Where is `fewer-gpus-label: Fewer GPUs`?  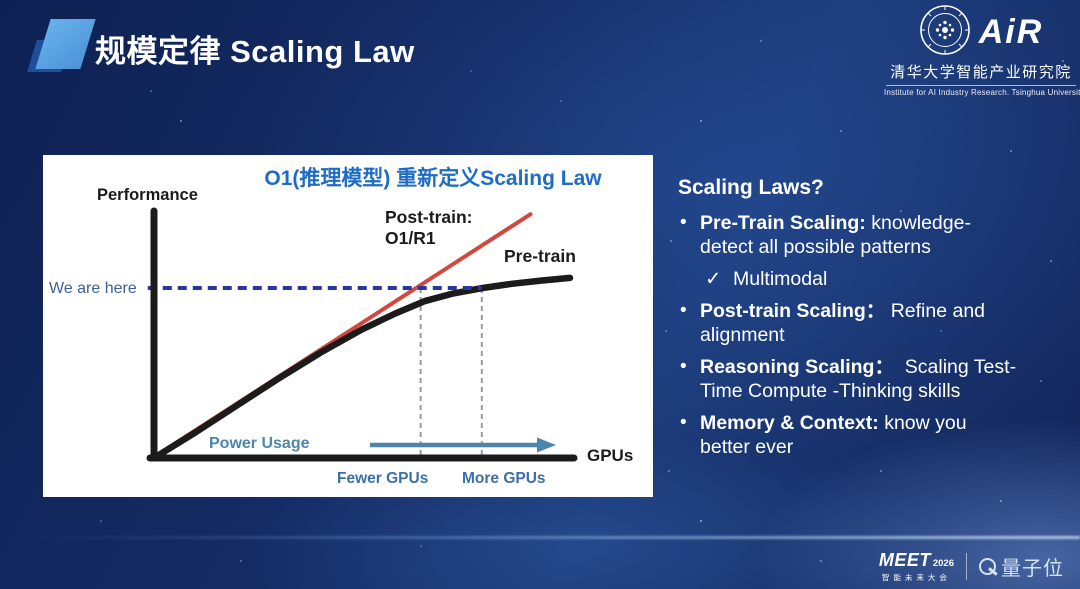 fewer-gpus-label: Fewer GPUs is located at coordinates (383, 478).